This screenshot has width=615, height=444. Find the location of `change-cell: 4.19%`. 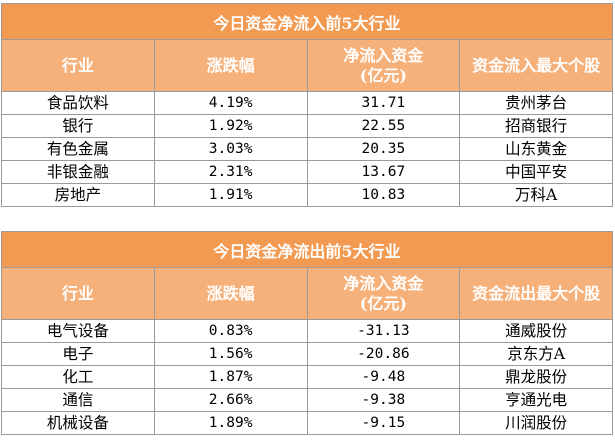

change-cell: 4.19% is located at coordinates (230, 103).